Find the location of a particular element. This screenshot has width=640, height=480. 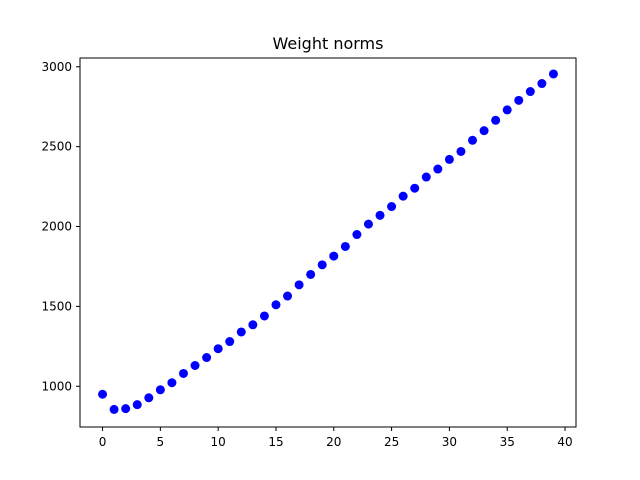

y-tick-label: 2000 is located at coordinates (56, 227).